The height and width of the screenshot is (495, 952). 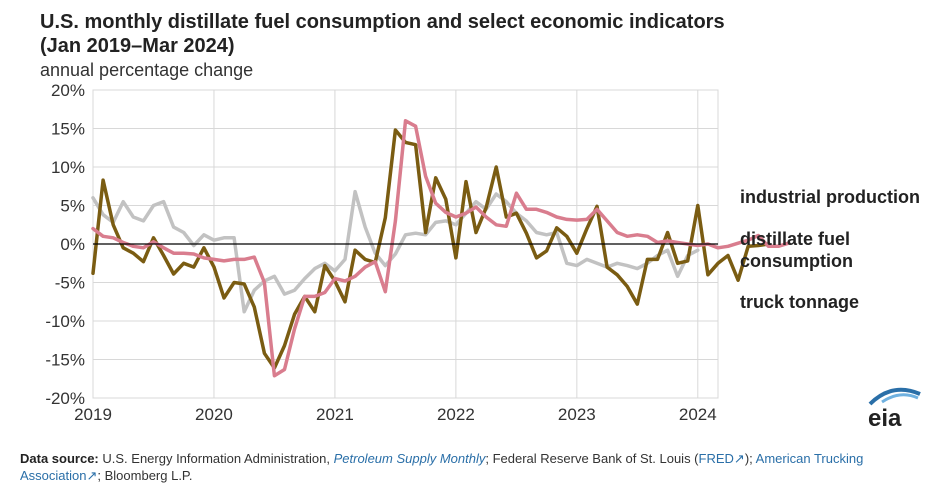 What do you see at coordinates (698, 414) in the screenshot?
I see `x-tick-label: 2024` at bounding box center [698, 414].